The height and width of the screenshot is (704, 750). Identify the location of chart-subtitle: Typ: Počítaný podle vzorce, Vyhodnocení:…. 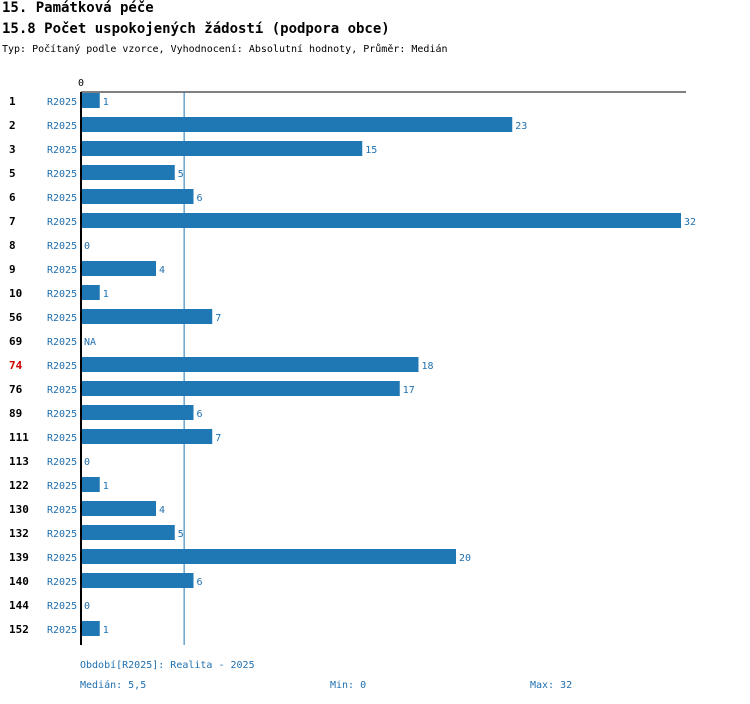
(225, 49).